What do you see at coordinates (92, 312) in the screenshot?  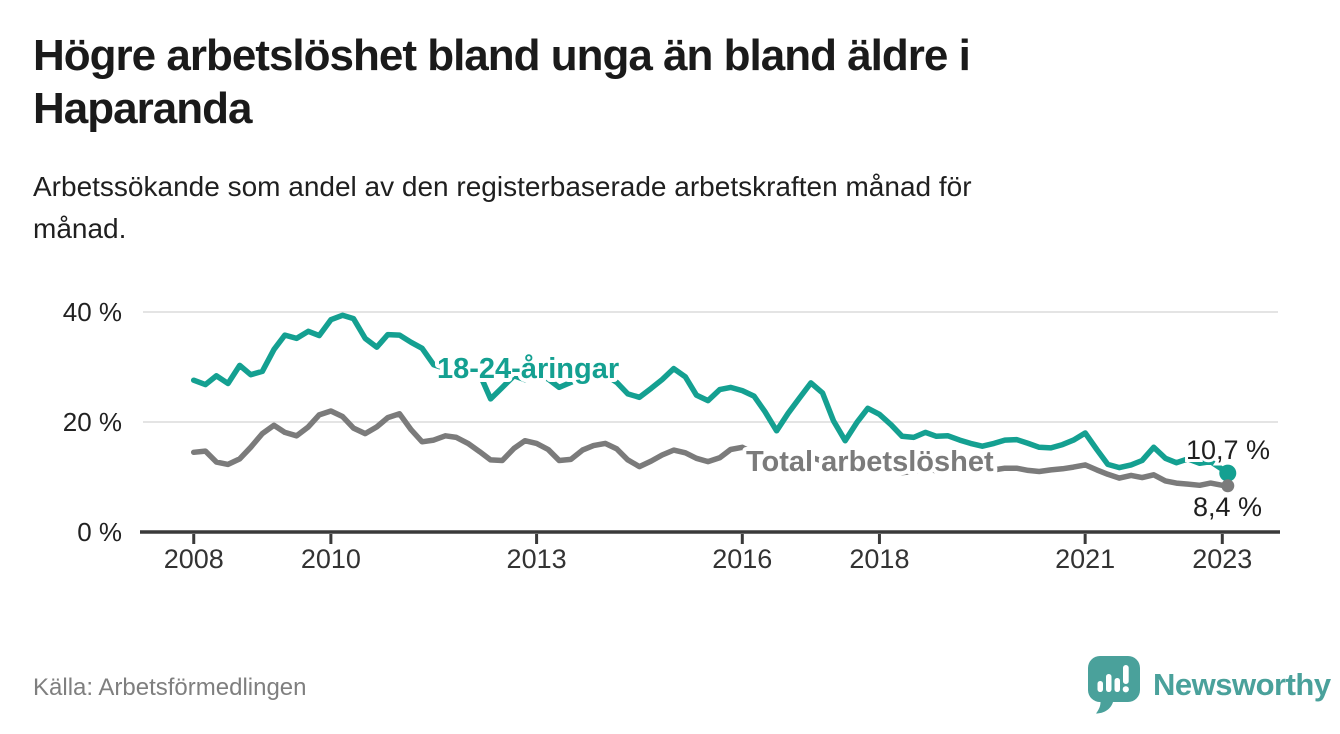 I see `y-tick-label: 40 %` at bounding box center [92, 312].